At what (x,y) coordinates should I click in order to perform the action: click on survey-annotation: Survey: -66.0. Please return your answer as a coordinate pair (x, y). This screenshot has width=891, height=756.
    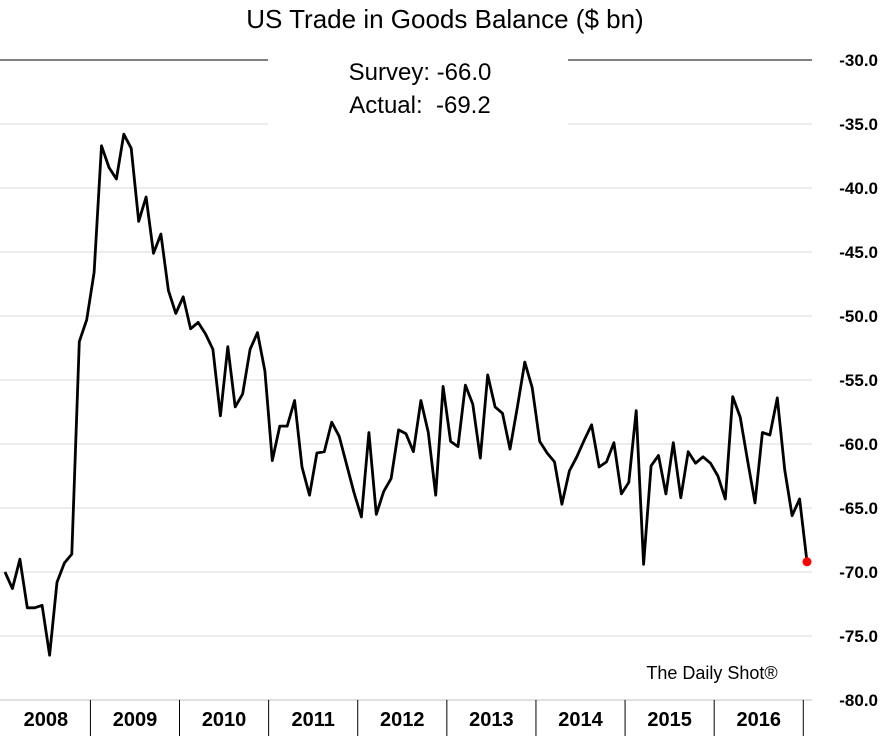
    Looking at the image, I should click on (420, 72).